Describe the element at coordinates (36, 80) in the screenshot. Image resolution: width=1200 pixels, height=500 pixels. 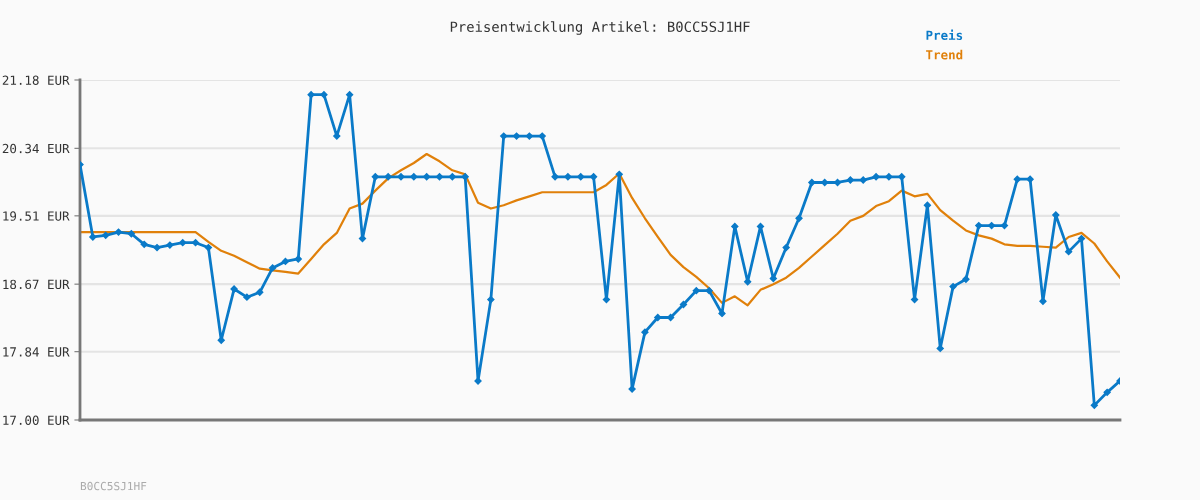
I see `y-tick-label: 21.18 EUR` at that location.